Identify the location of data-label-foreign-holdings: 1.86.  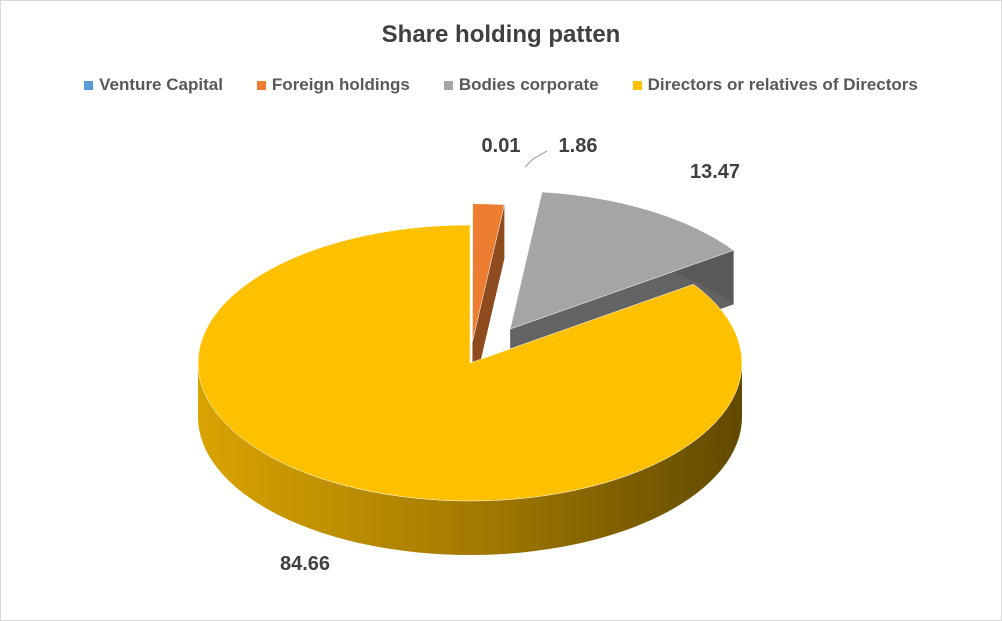
(578, 146).